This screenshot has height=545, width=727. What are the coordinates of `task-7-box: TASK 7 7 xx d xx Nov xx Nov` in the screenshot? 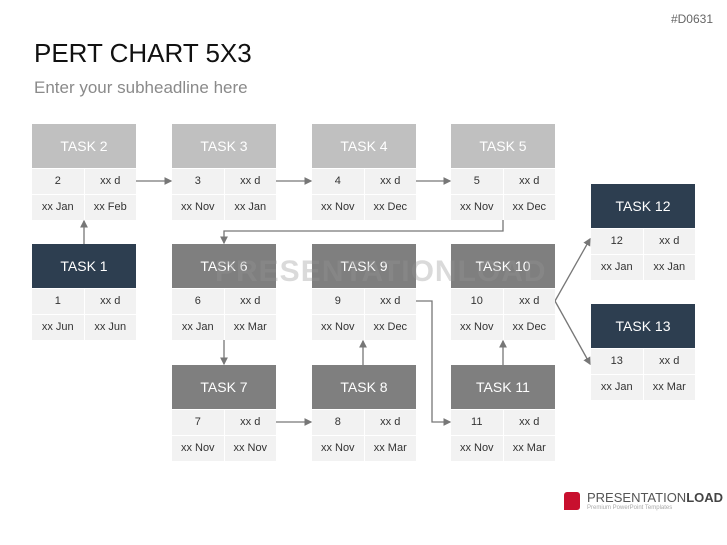 It's located at (224, 413).